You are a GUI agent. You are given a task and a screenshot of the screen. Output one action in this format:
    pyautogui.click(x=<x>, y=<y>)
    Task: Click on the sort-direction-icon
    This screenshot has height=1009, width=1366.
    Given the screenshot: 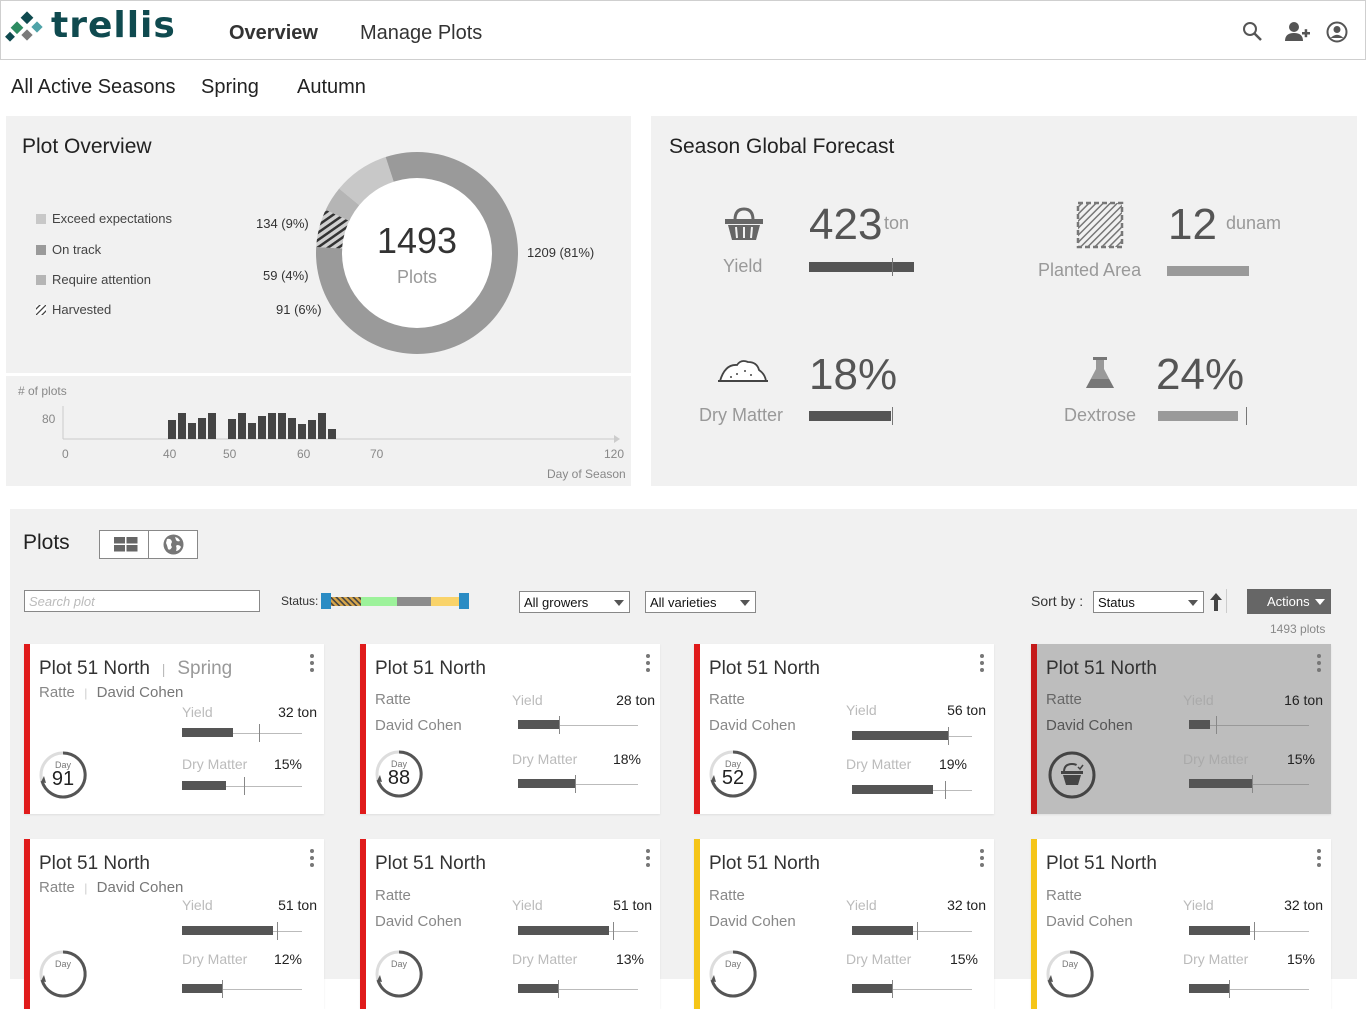 What is the action you would take?
    pyautogui.click(x=1216, y=602)
    